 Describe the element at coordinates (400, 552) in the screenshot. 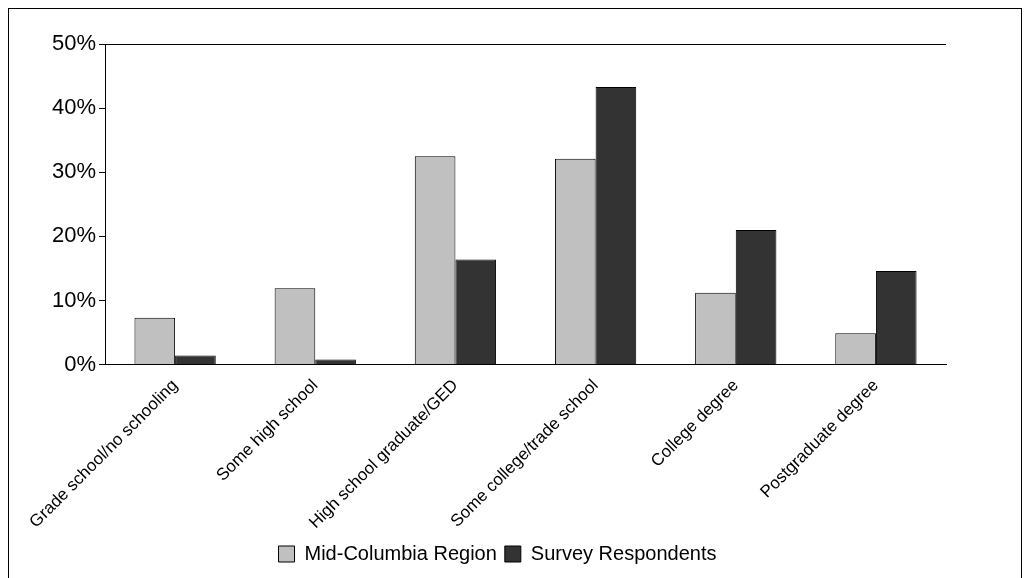

I see `legend-label: Mid-Columbia Region` at that location.